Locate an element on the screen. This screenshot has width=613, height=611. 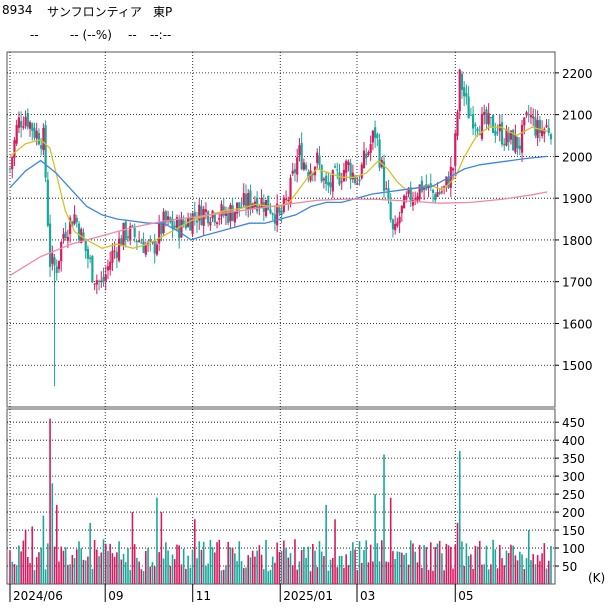
price-tick-label: 1900 is located at coordinates (577, 199).